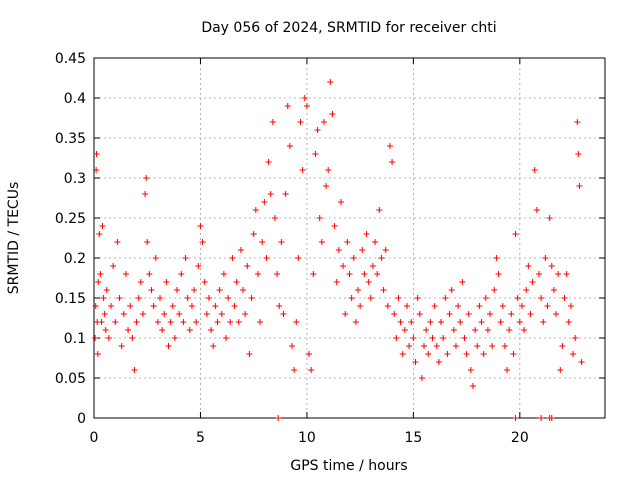 The image size is (640, 480). I want to click on y-tick-label: 0.05, so click(70, 379).